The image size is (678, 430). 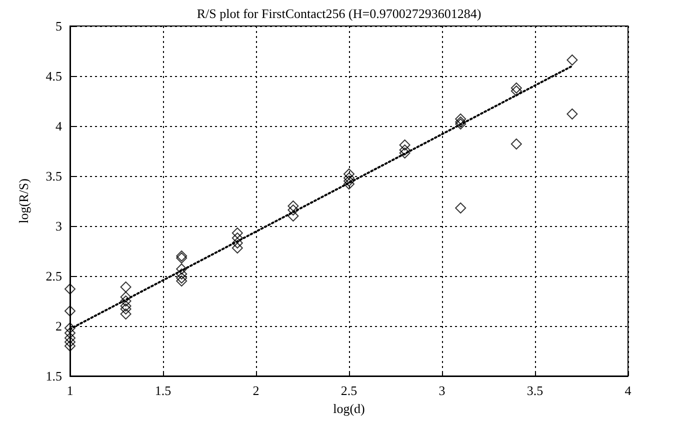 What do you see at coordinates (70, 390) in the screenshot?
I see `x-tick-label: 1` at bounding box center [70, 390].